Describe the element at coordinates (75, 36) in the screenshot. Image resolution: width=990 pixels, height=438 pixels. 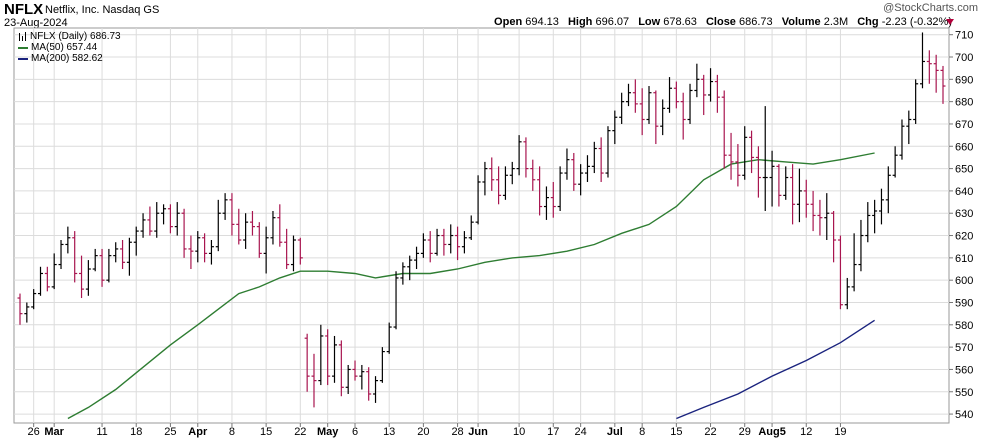
I see `legend-price-label: NFLX (Daily) 686.73` at that location.